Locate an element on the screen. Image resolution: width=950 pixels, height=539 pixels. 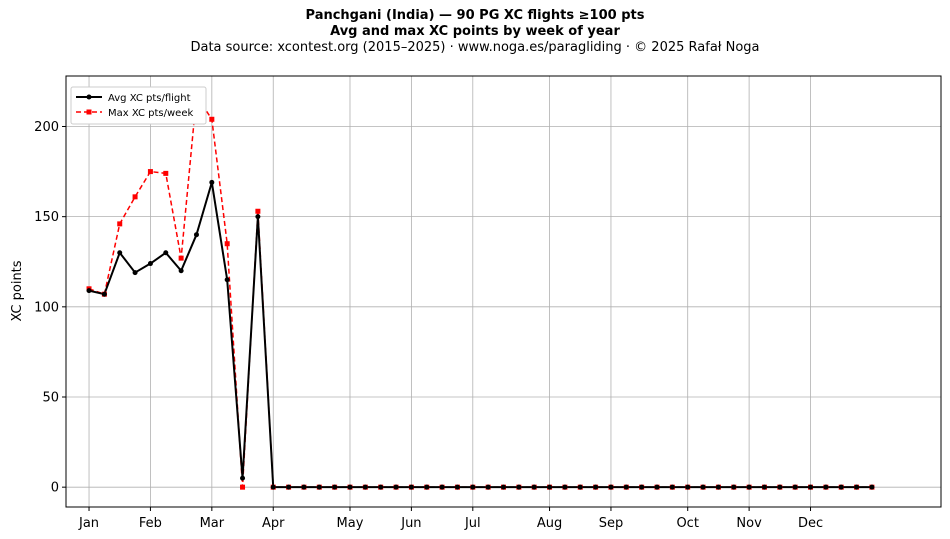
legend-box is located at coordinates (138, 105).